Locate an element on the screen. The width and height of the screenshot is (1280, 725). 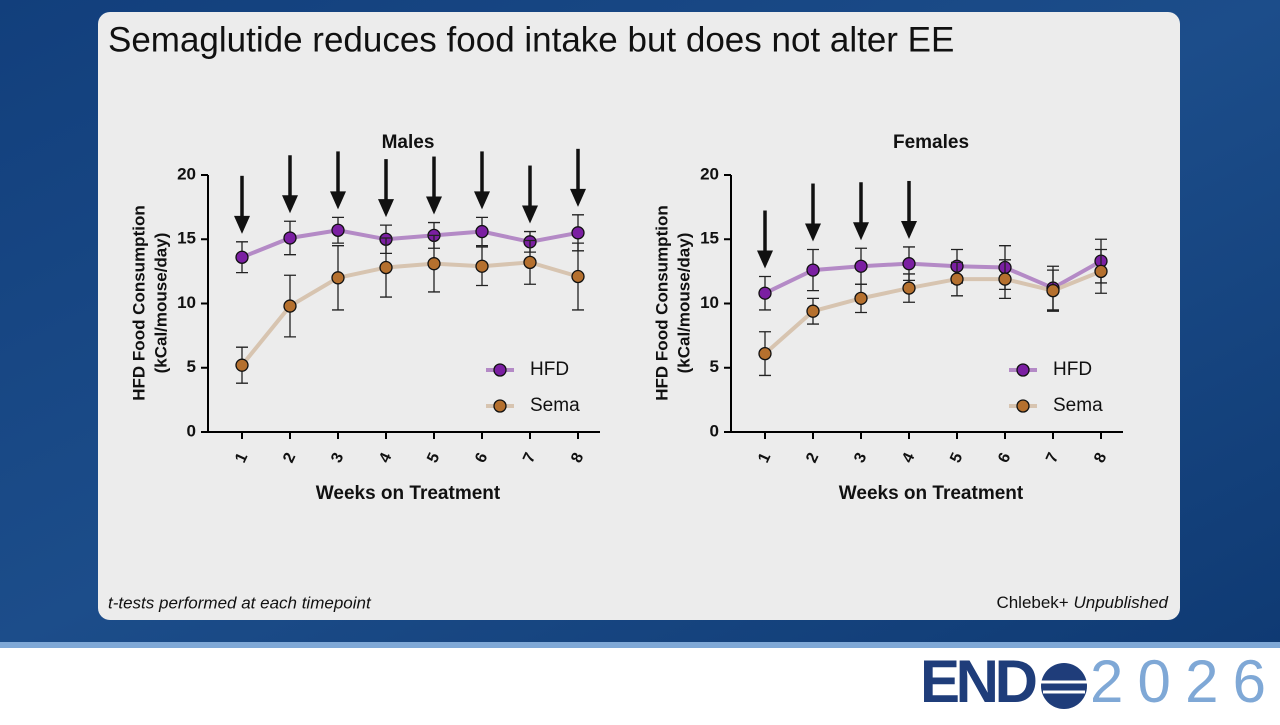
divider is located at coordinates (640, 645).